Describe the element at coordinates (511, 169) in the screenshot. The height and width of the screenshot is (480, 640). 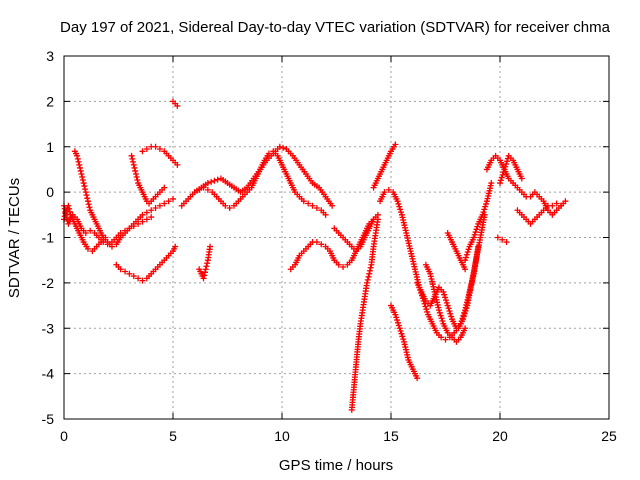
I see `series-s22` at that location.